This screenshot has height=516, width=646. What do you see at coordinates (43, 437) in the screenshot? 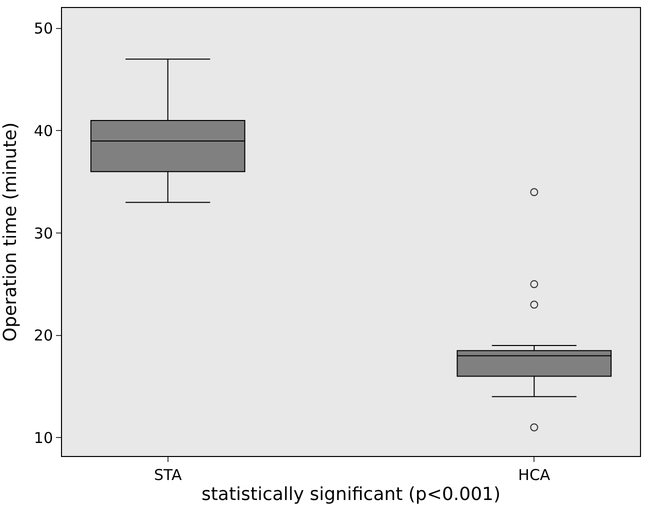
I see `y-tick-label: 10` at bounding box center [43, 437].